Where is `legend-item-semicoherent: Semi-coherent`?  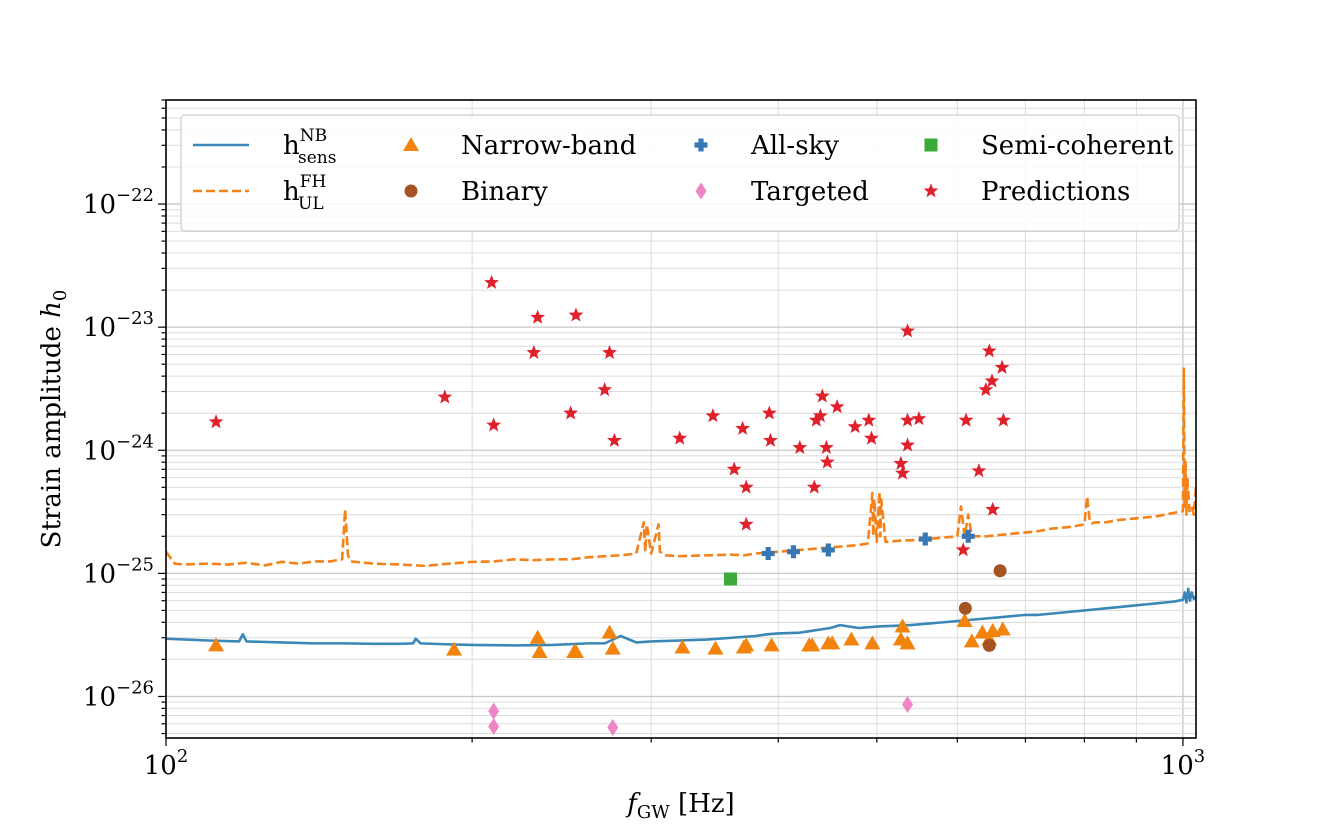
legend-item-semicoherent: Semi-coherent is located at coordinates (1049, 146).